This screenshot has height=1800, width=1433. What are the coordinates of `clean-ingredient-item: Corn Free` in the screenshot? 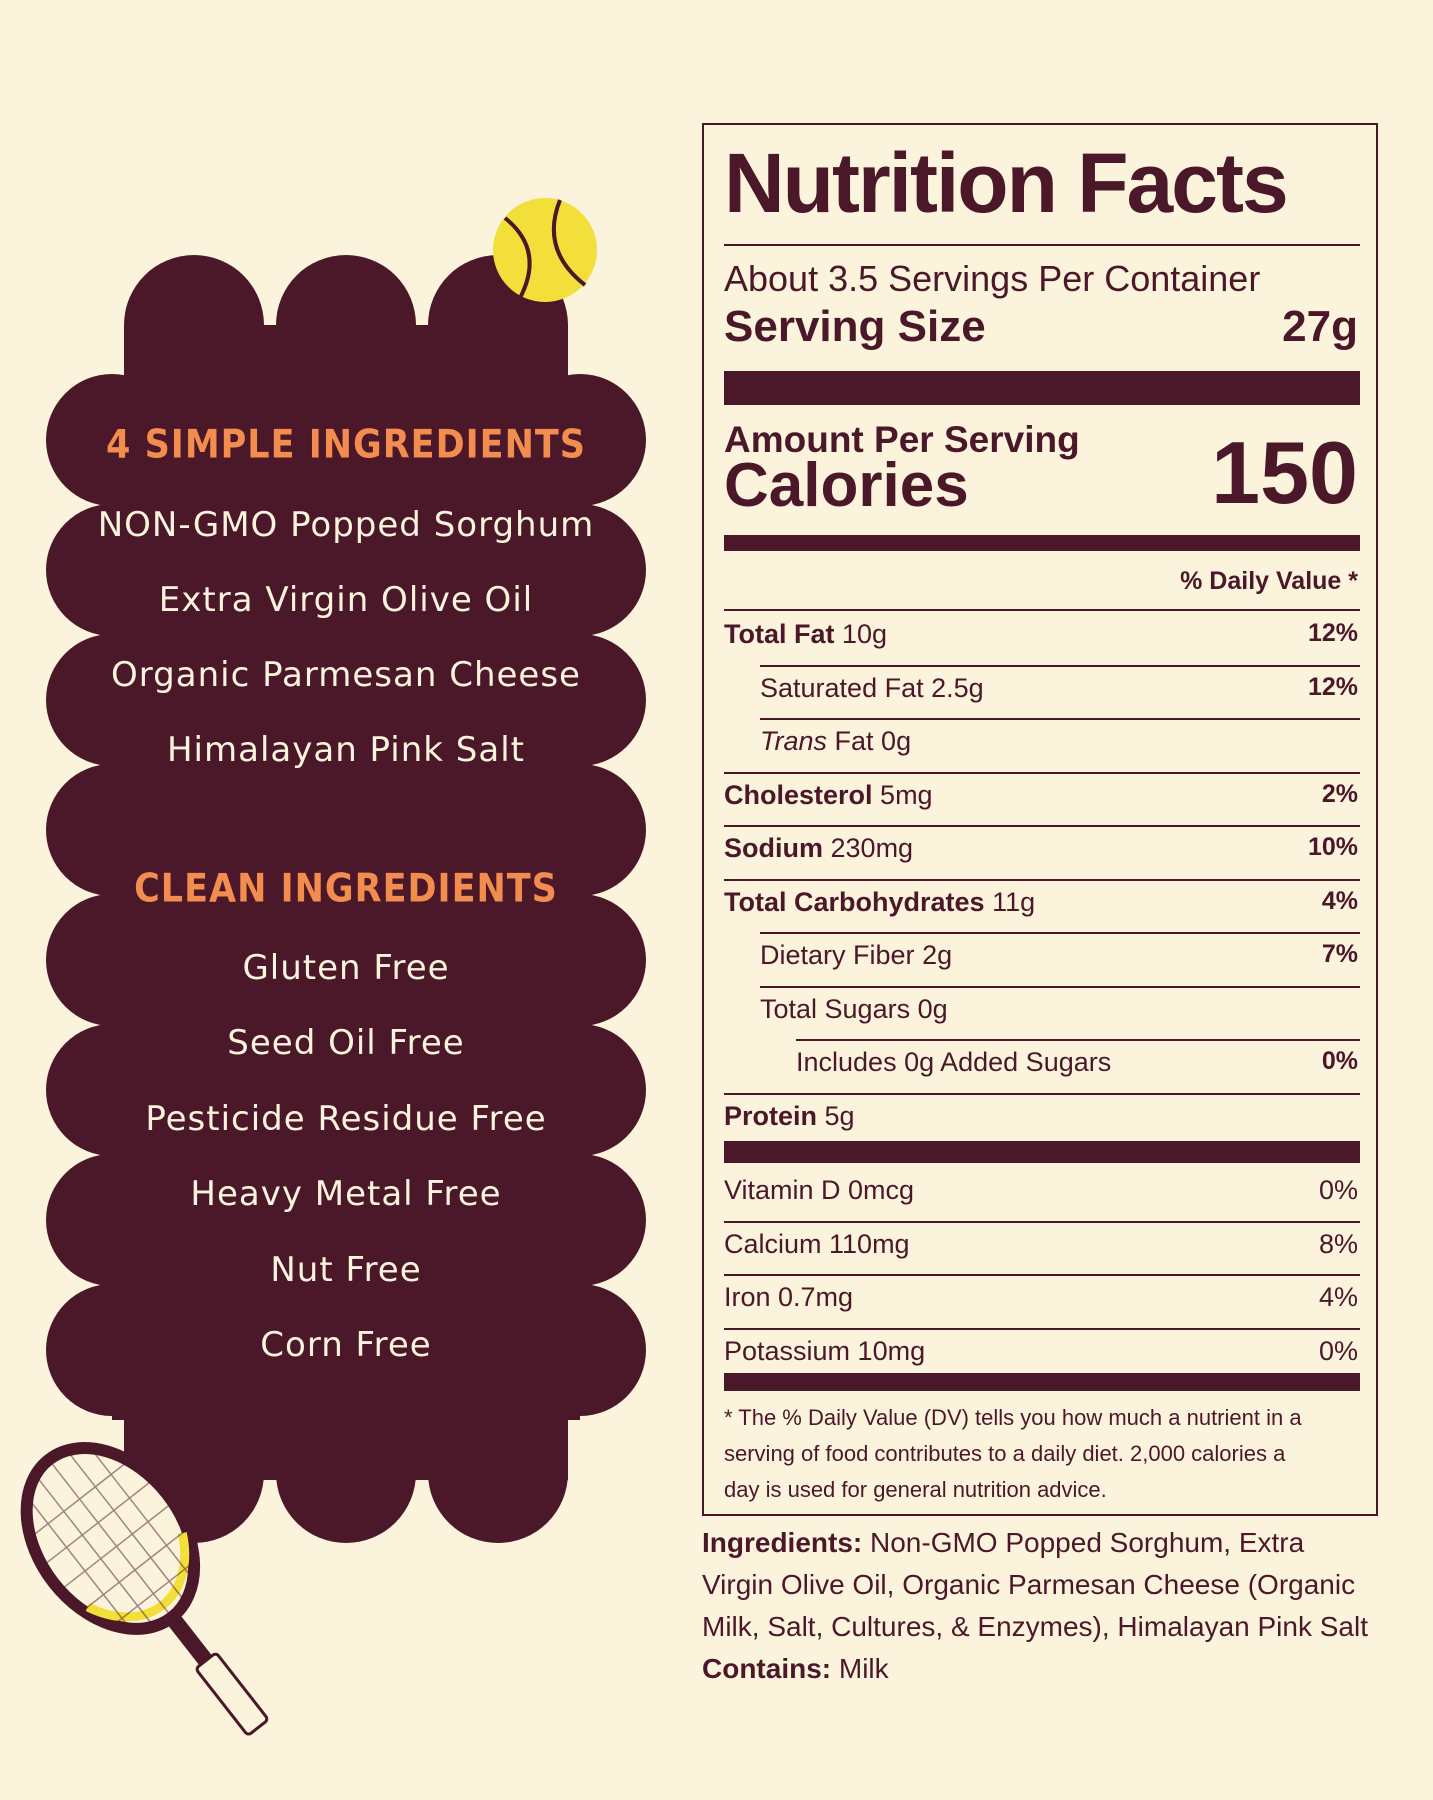 It's located at (346, 1345).